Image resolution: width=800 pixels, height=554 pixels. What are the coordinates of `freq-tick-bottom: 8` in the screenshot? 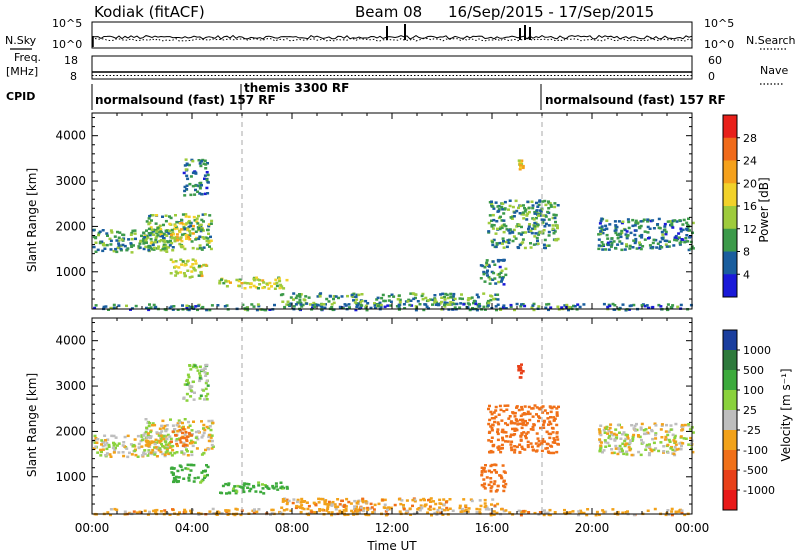 It's located at (73, 76).